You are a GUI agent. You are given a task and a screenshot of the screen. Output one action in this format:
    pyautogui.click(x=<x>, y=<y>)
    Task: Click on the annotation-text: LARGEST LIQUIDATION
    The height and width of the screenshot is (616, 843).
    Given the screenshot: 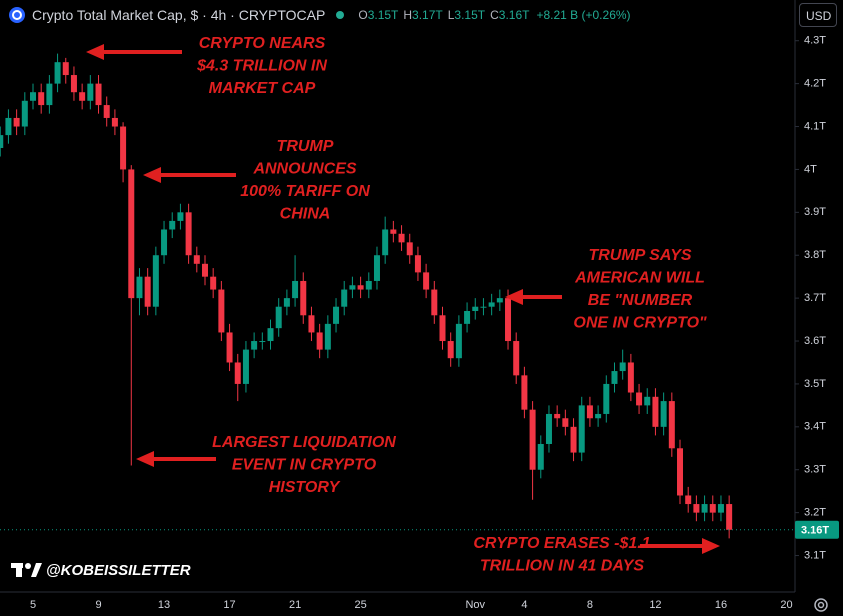 What is the action you would take?
    pyautogui.click(x=304, y=442)
    